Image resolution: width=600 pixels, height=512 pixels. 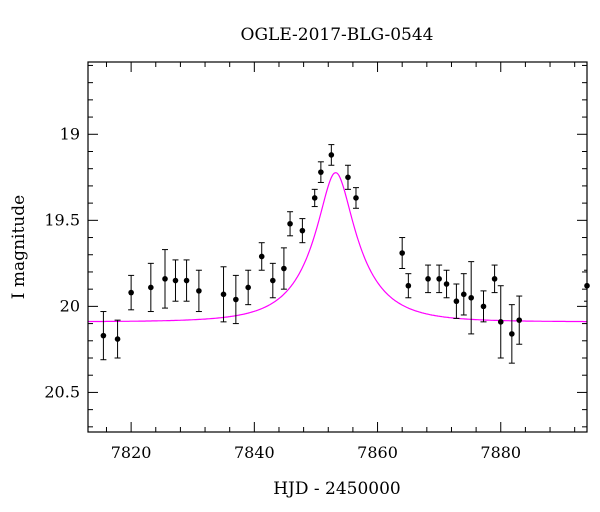 What do you see at coordinates (337, 35) in the screenshot?
I see `chart-title: OGLE-2017-BLG-0544` at bounding box center [337, 35].